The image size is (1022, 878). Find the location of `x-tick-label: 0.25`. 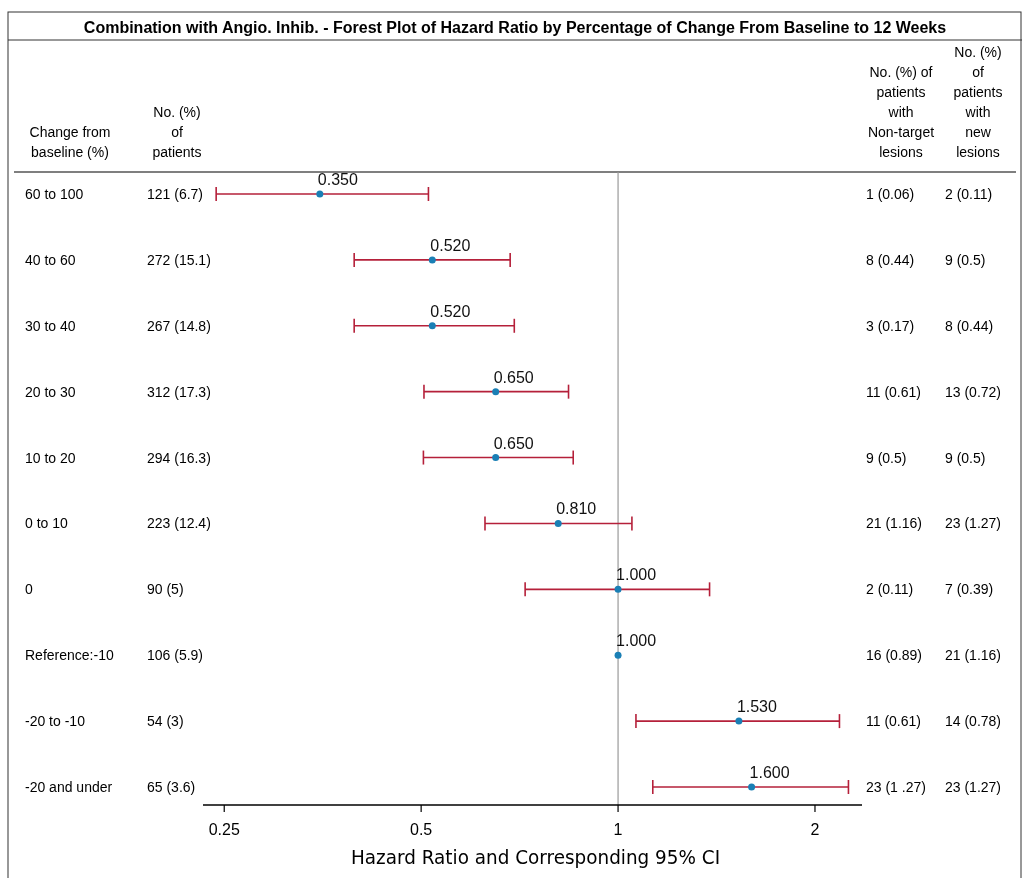

x-tick-label: 0.25 is located at coordinates (224, 829).